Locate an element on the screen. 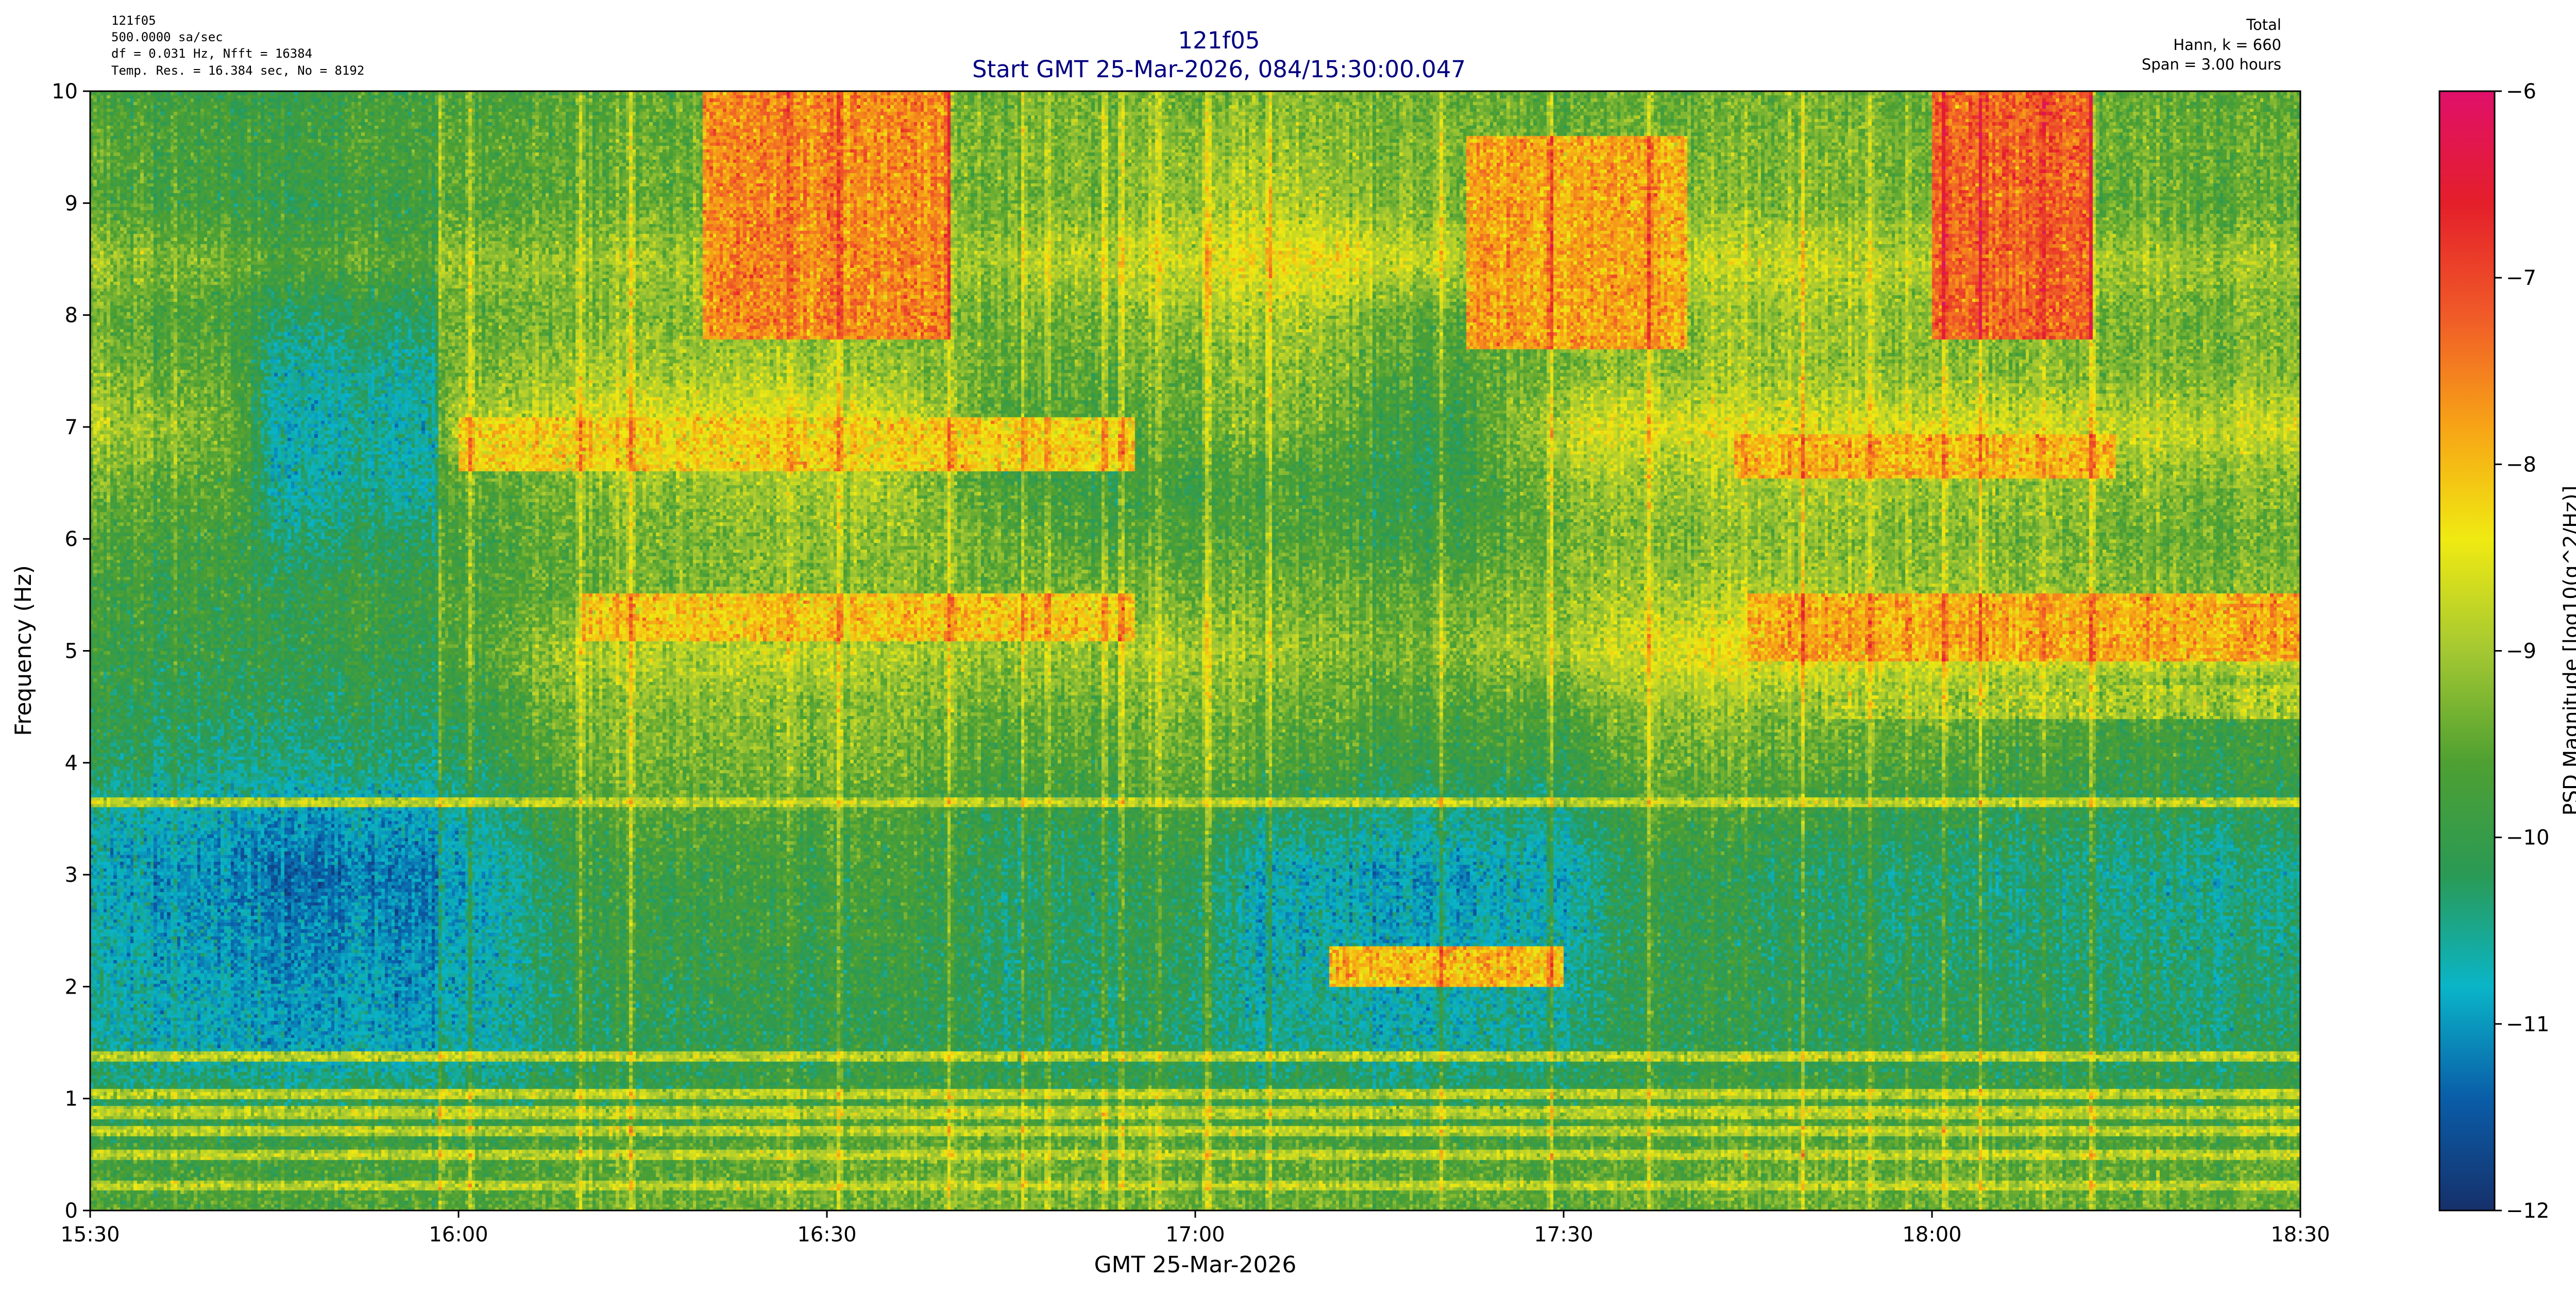  info-right-2: Hann, k = 660 is located at coordinates (2227, 45).